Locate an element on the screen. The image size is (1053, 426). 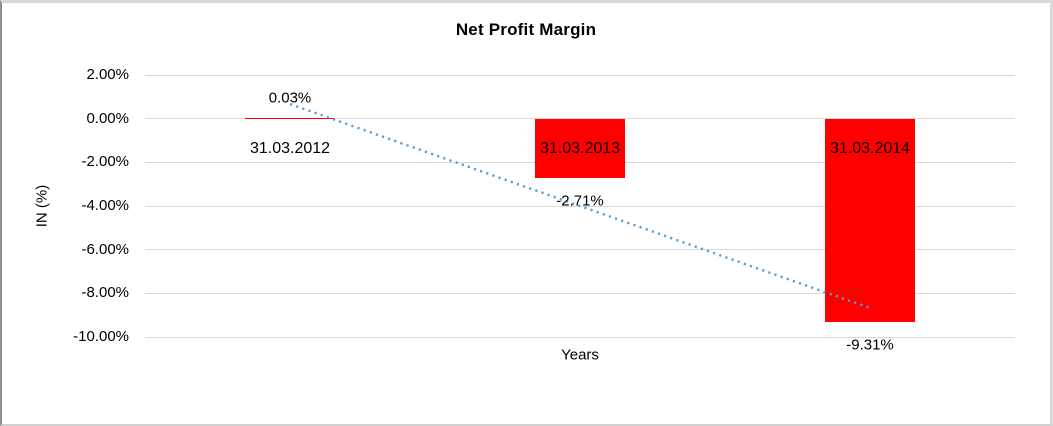
y-tick-label: -8.00% is located at coordinates (105, 293).